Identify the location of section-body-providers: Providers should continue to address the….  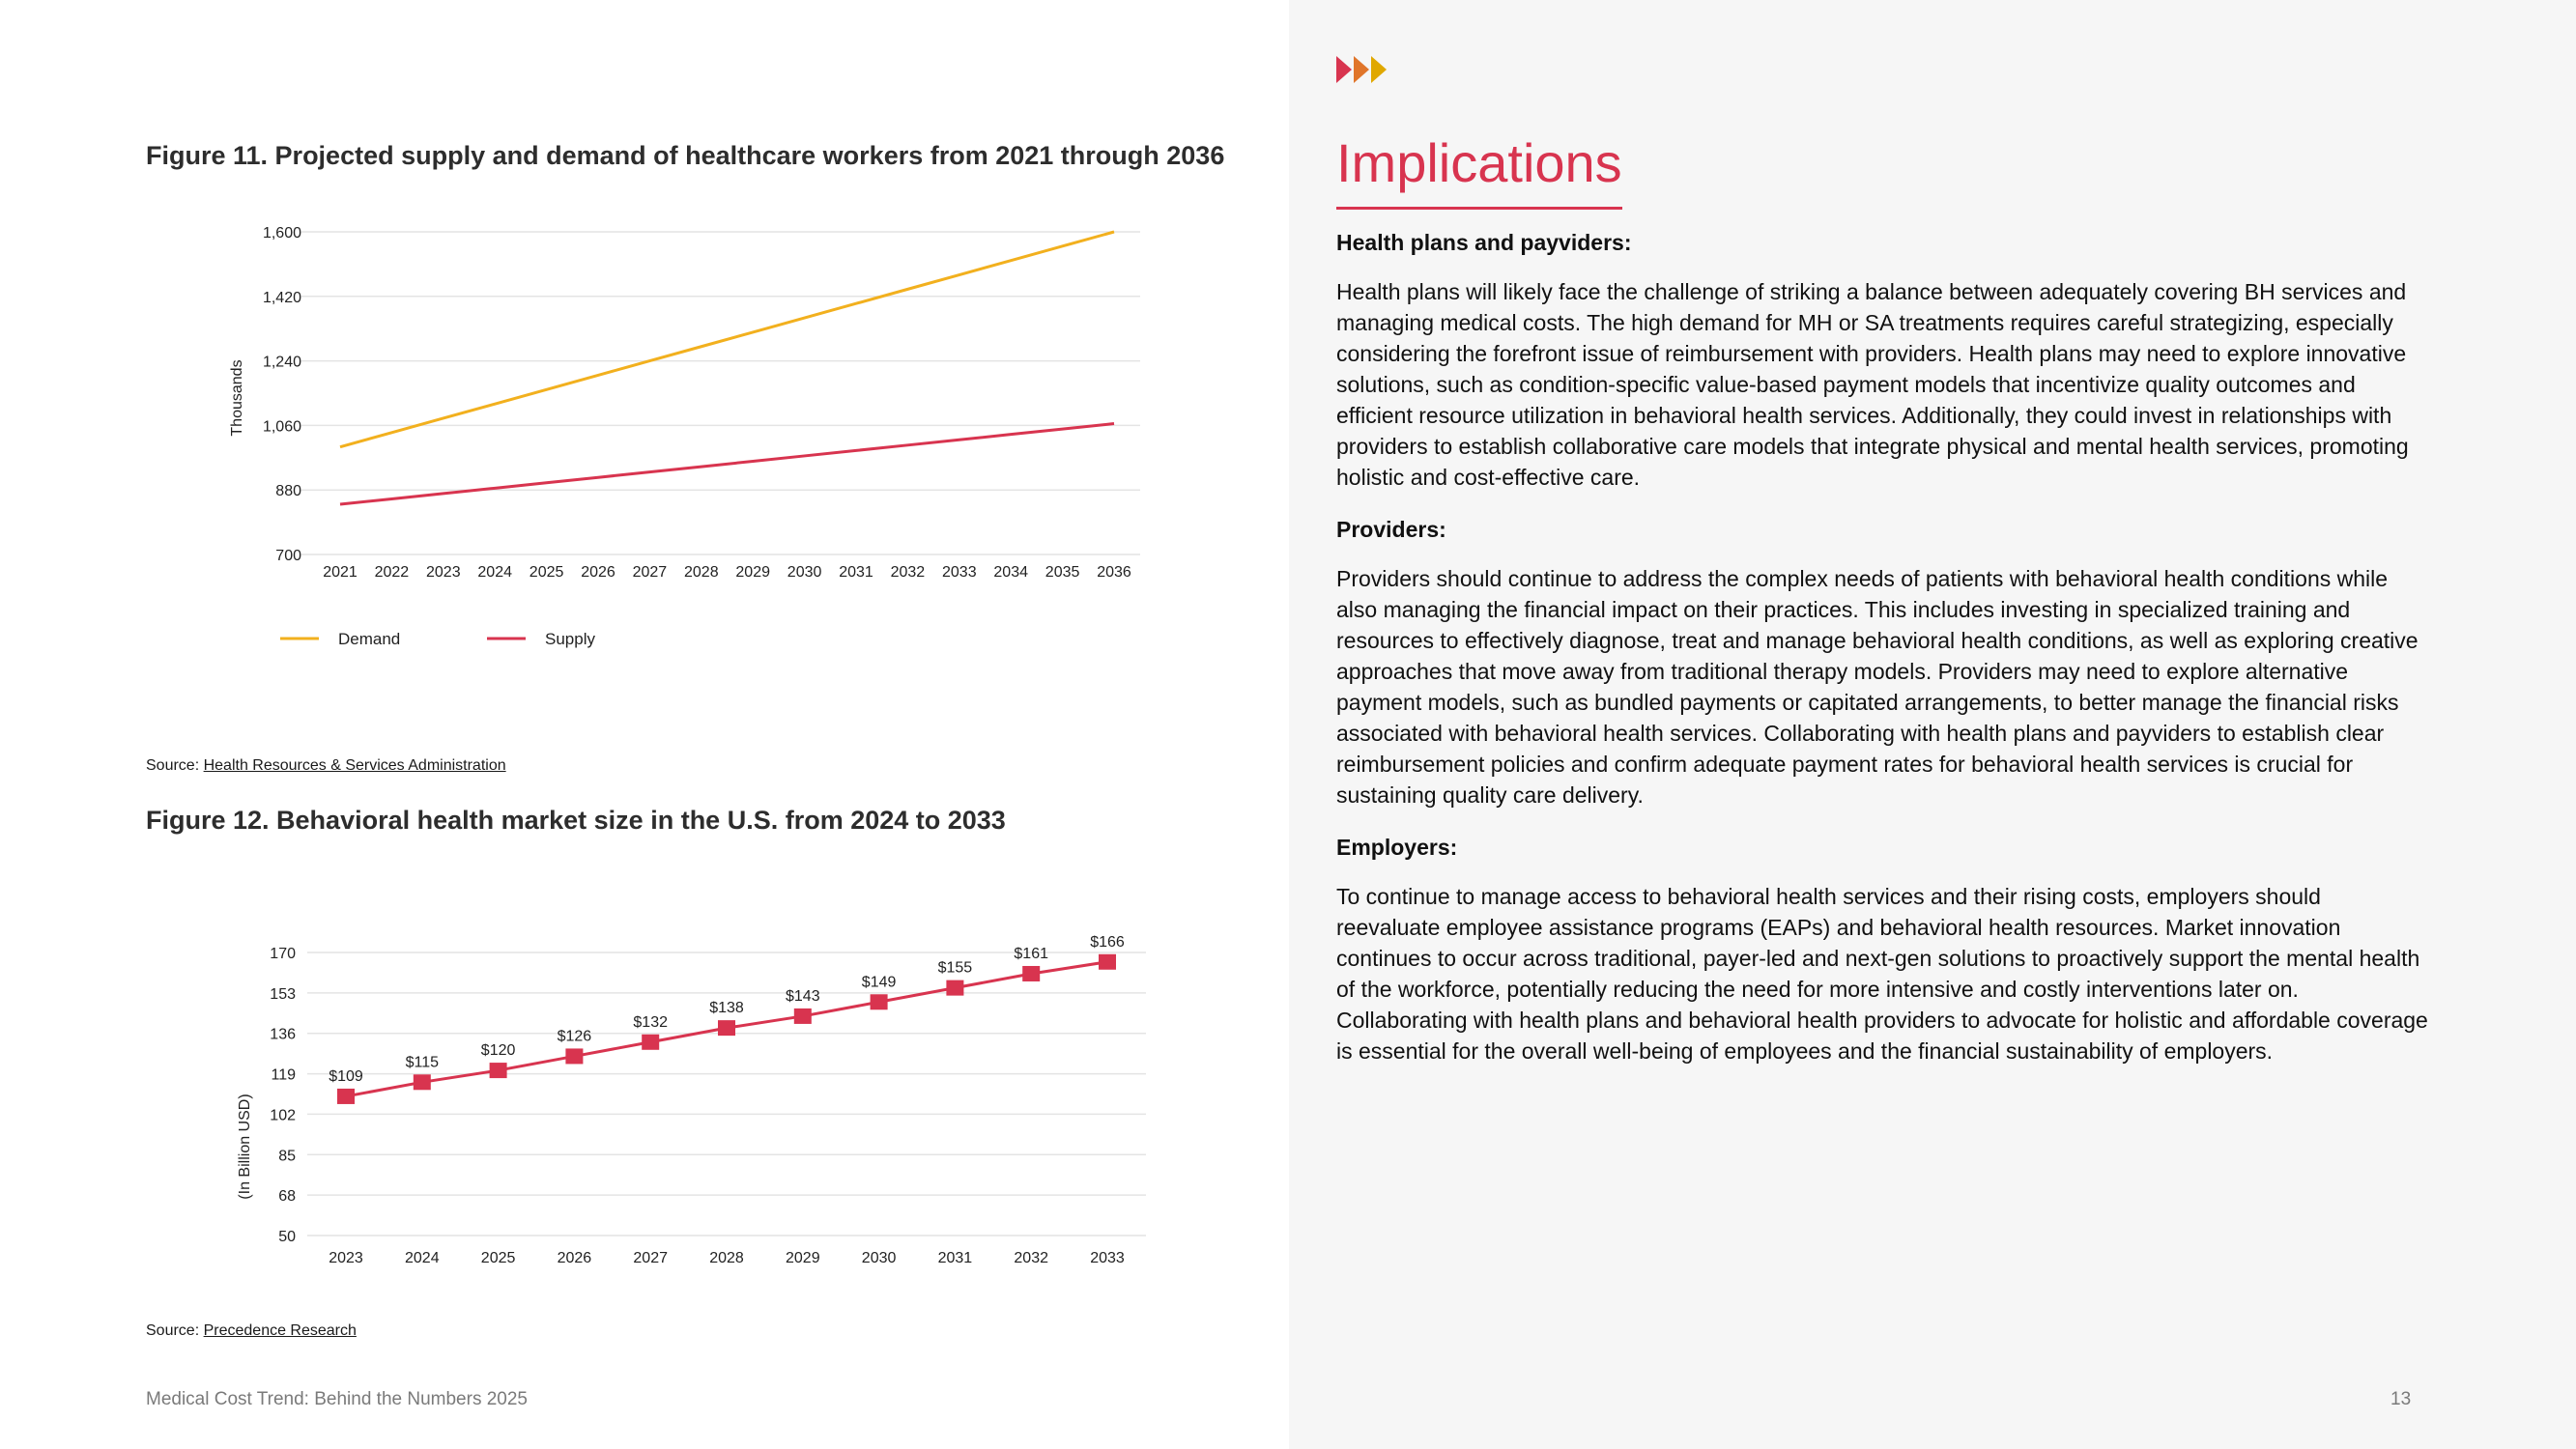
(1878, 687).